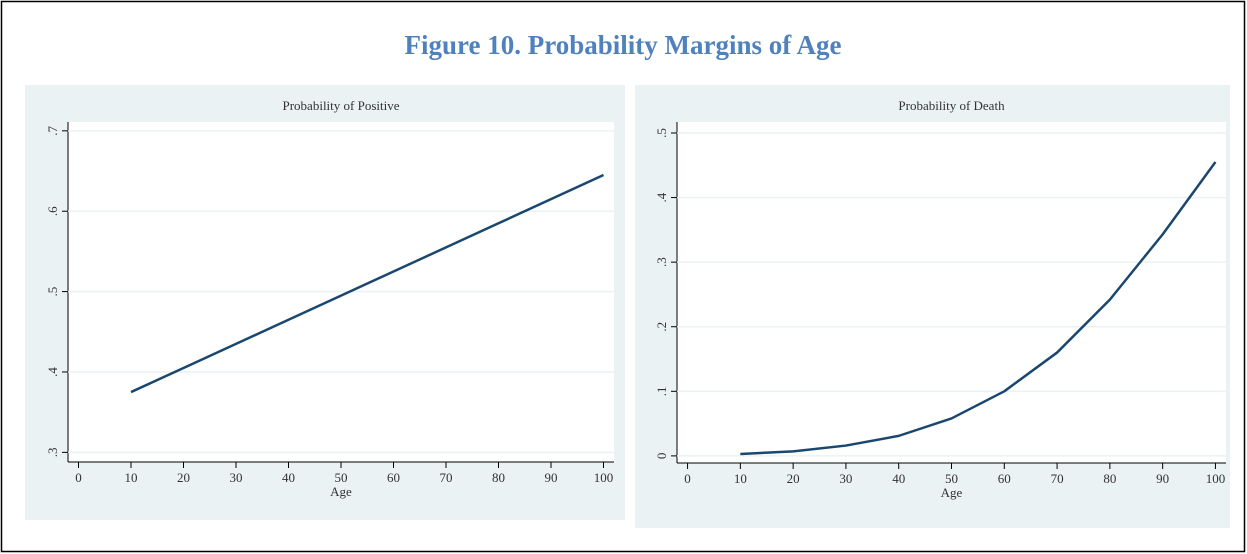 Image resolution: width=1247 pixels, height=554 pixels. I want to click on y-tick-label: .6, so click(52, 211).